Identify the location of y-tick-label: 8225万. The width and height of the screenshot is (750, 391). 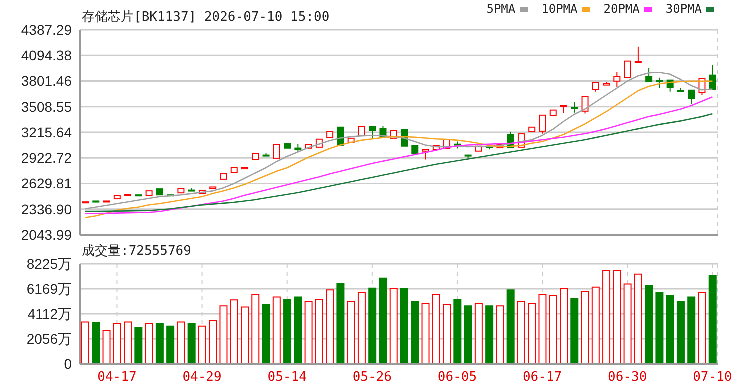
(49, 264).